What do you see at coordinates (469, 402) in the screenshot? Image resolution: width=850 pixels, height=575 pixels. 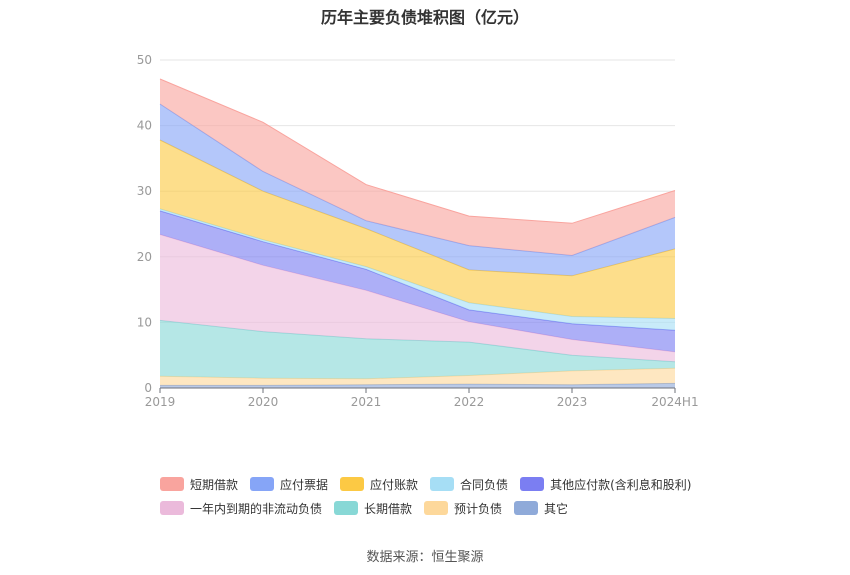 I see `x-tick-label: 2022` at bounding box center [469, 402].